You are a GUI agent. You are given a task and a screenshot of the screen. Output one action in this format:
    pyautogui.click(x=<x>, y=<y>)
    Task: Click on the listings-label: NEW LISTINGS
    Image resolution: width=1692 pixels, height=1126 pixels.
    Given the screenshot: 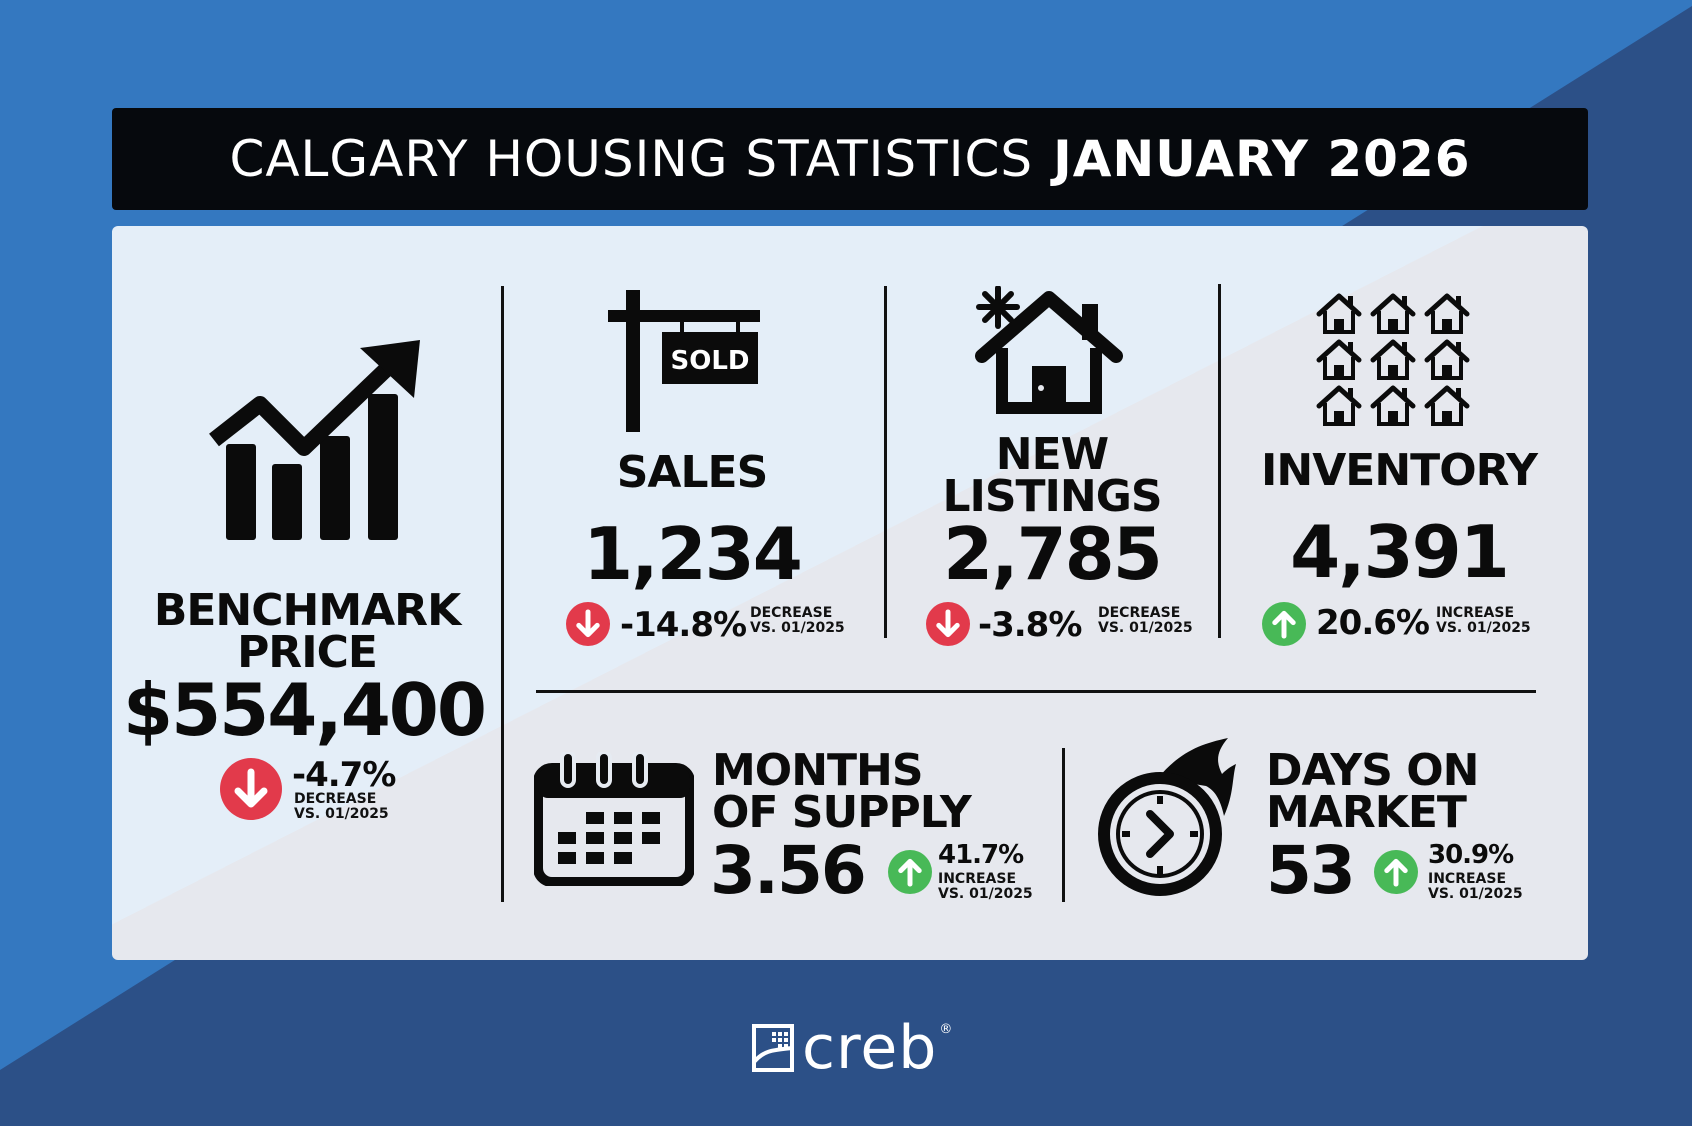 What is the action you would take?
    pyautogui.click(x=1052, y=476)
    